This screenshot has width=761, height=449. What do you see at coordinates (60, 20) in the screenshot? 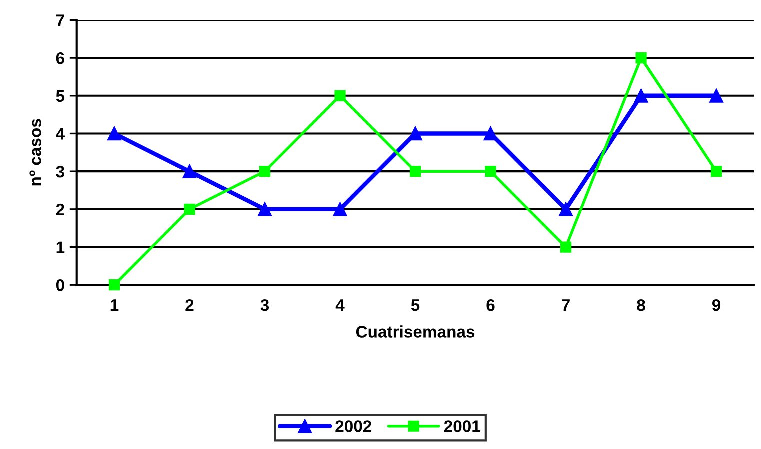
I see `y-tick-label: 7` at bounding box center [60, 20].